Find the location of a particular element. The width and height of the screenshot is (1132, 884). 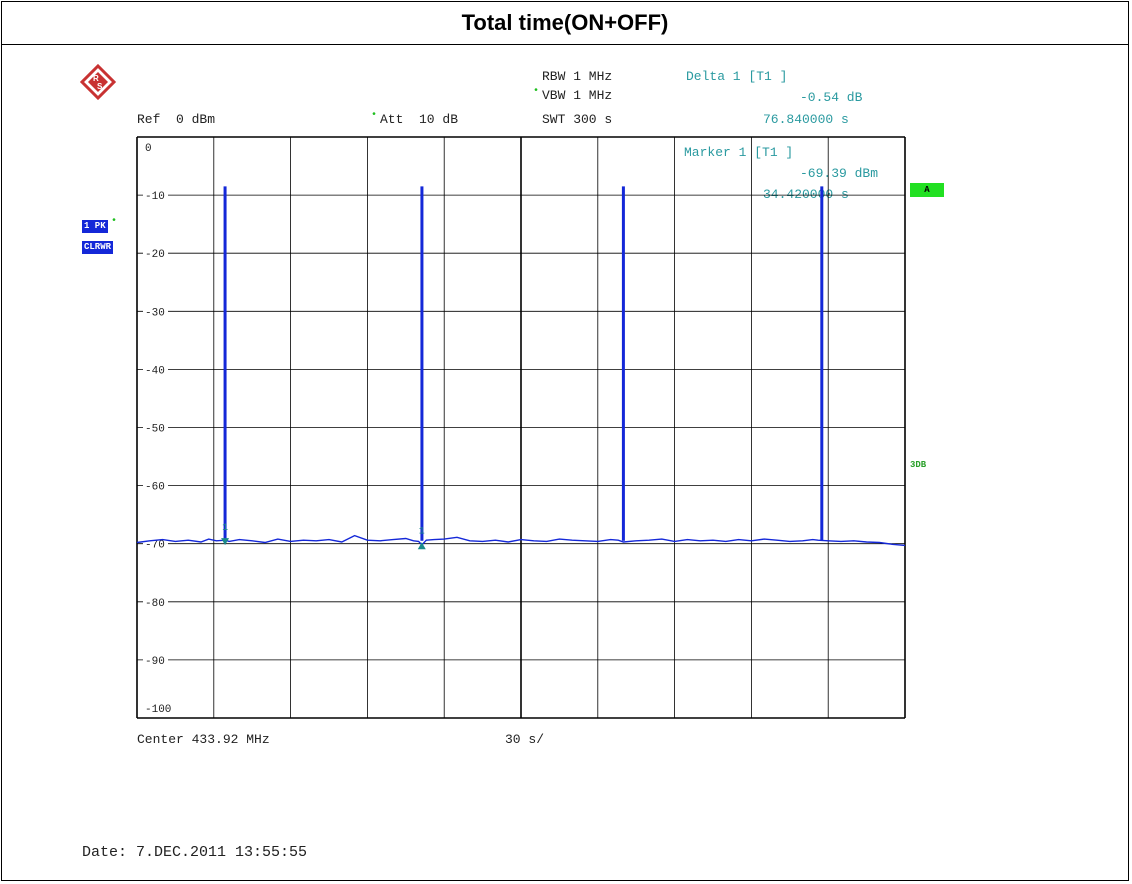

y-tick-label: -40 is located at coordinates (155, 371).